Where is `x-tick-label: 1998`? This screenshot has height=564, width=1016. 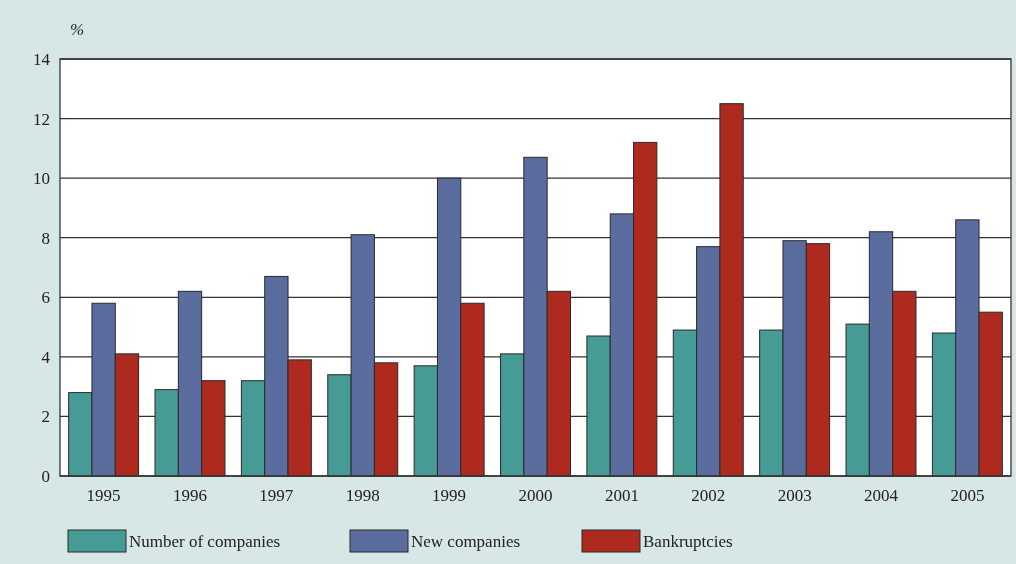 x-tick-label: 1998 is located at coordinates (362, 495).